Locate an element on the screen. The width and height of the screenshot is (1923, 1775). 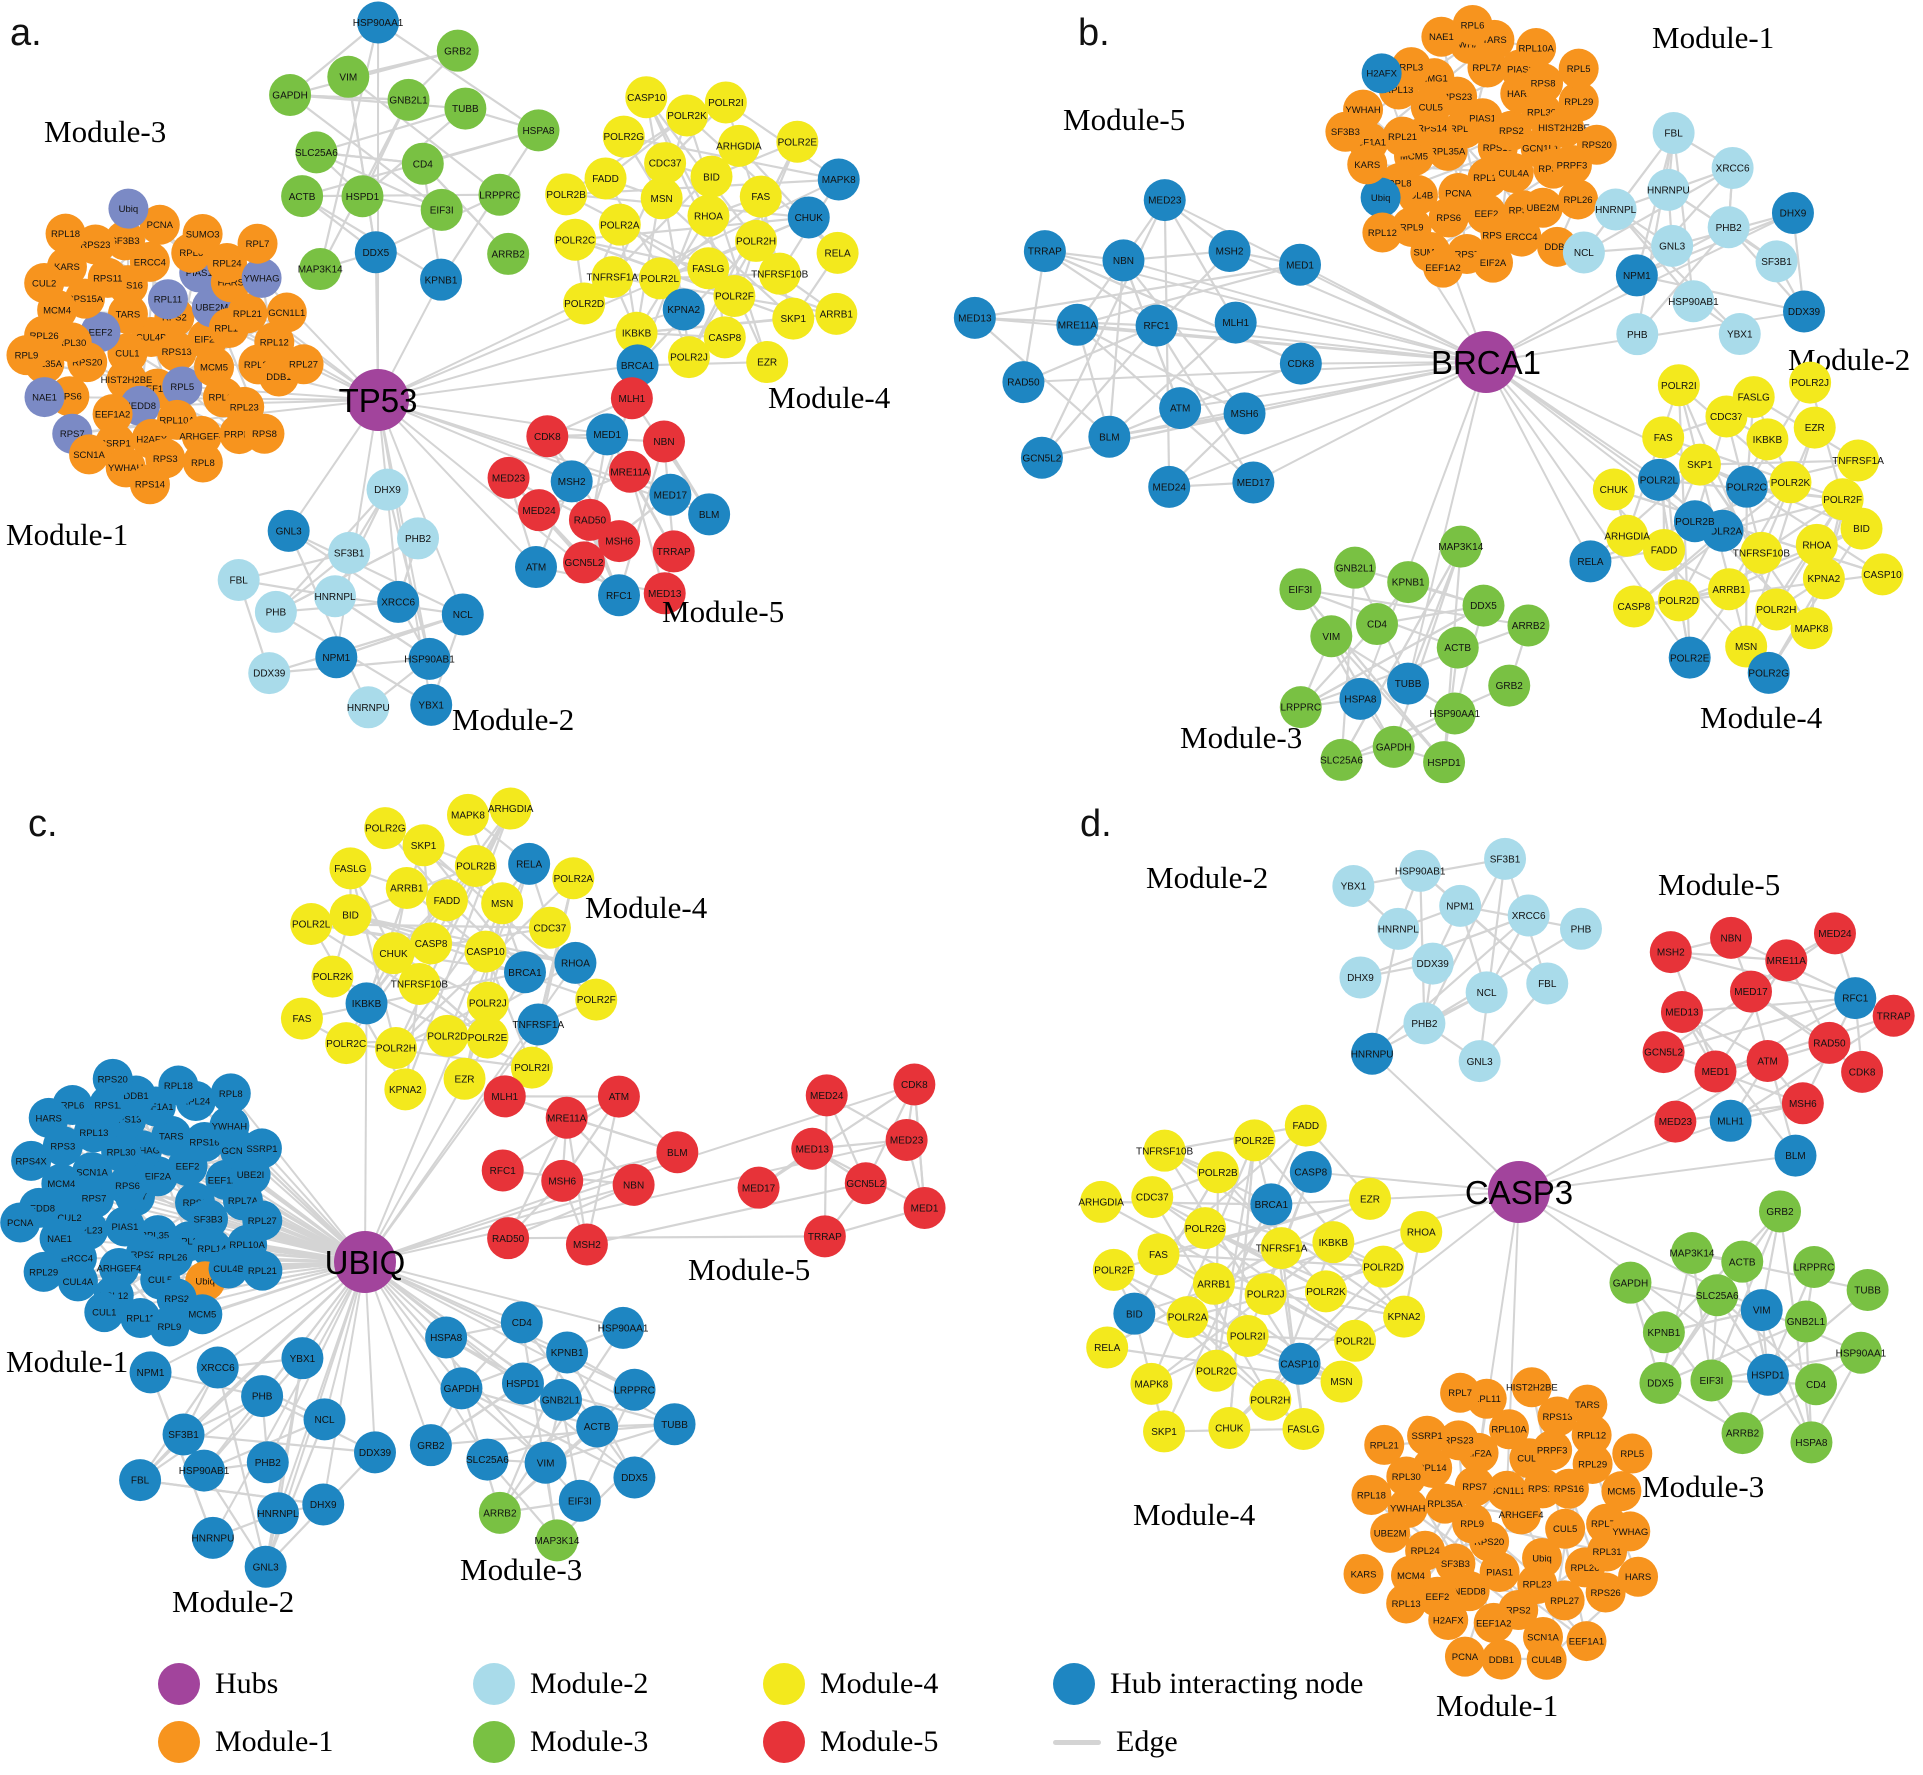
node-RPL5 is located at coordinates (1578, 68).